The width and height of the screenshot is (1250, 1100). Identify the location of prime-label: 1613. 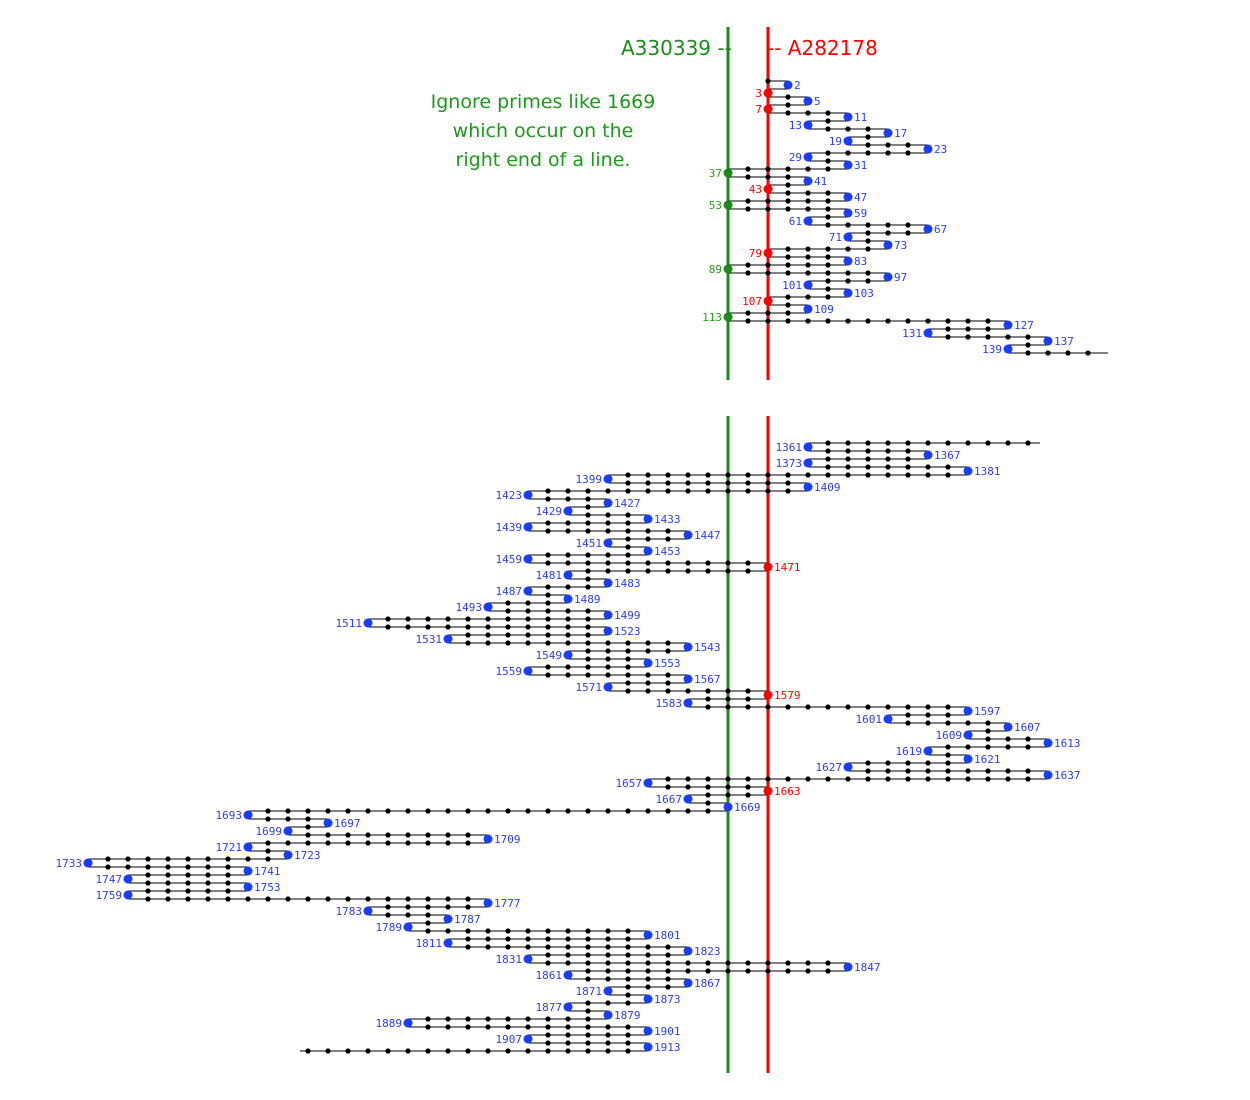
(1067, 743).